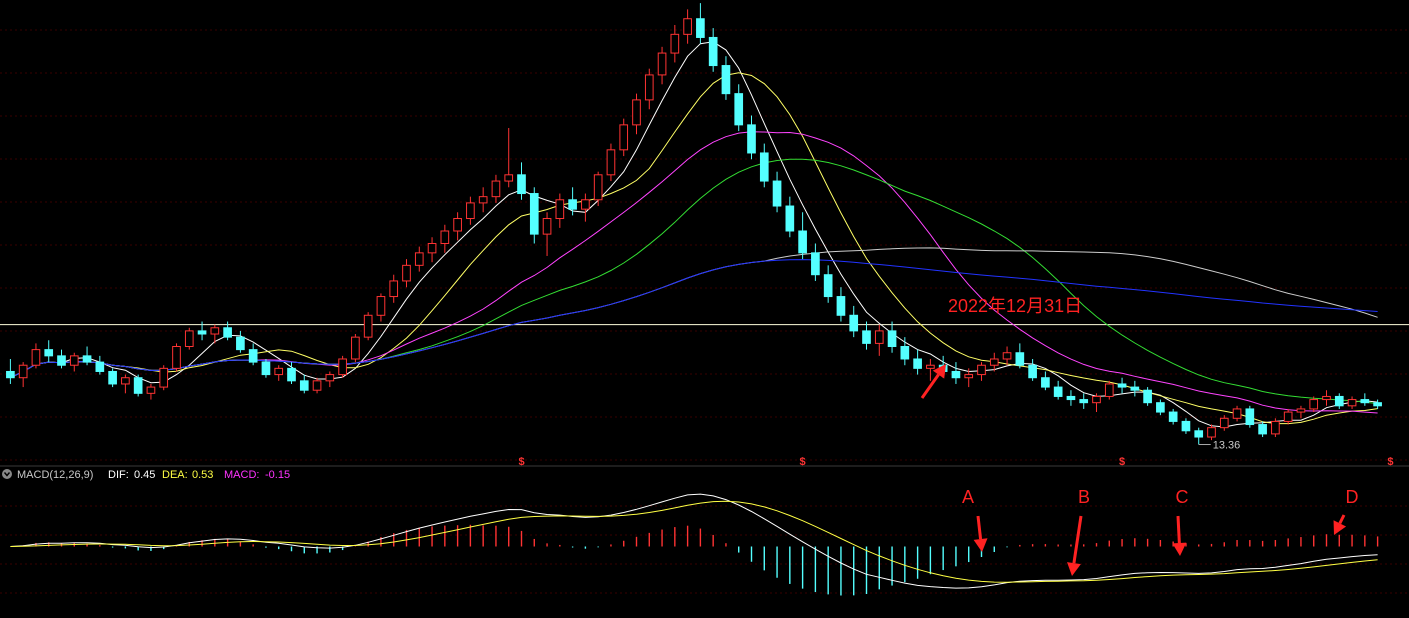 This screenshot has width=1409, height=618. I want to click on collapse-icon, so click(7, 474).